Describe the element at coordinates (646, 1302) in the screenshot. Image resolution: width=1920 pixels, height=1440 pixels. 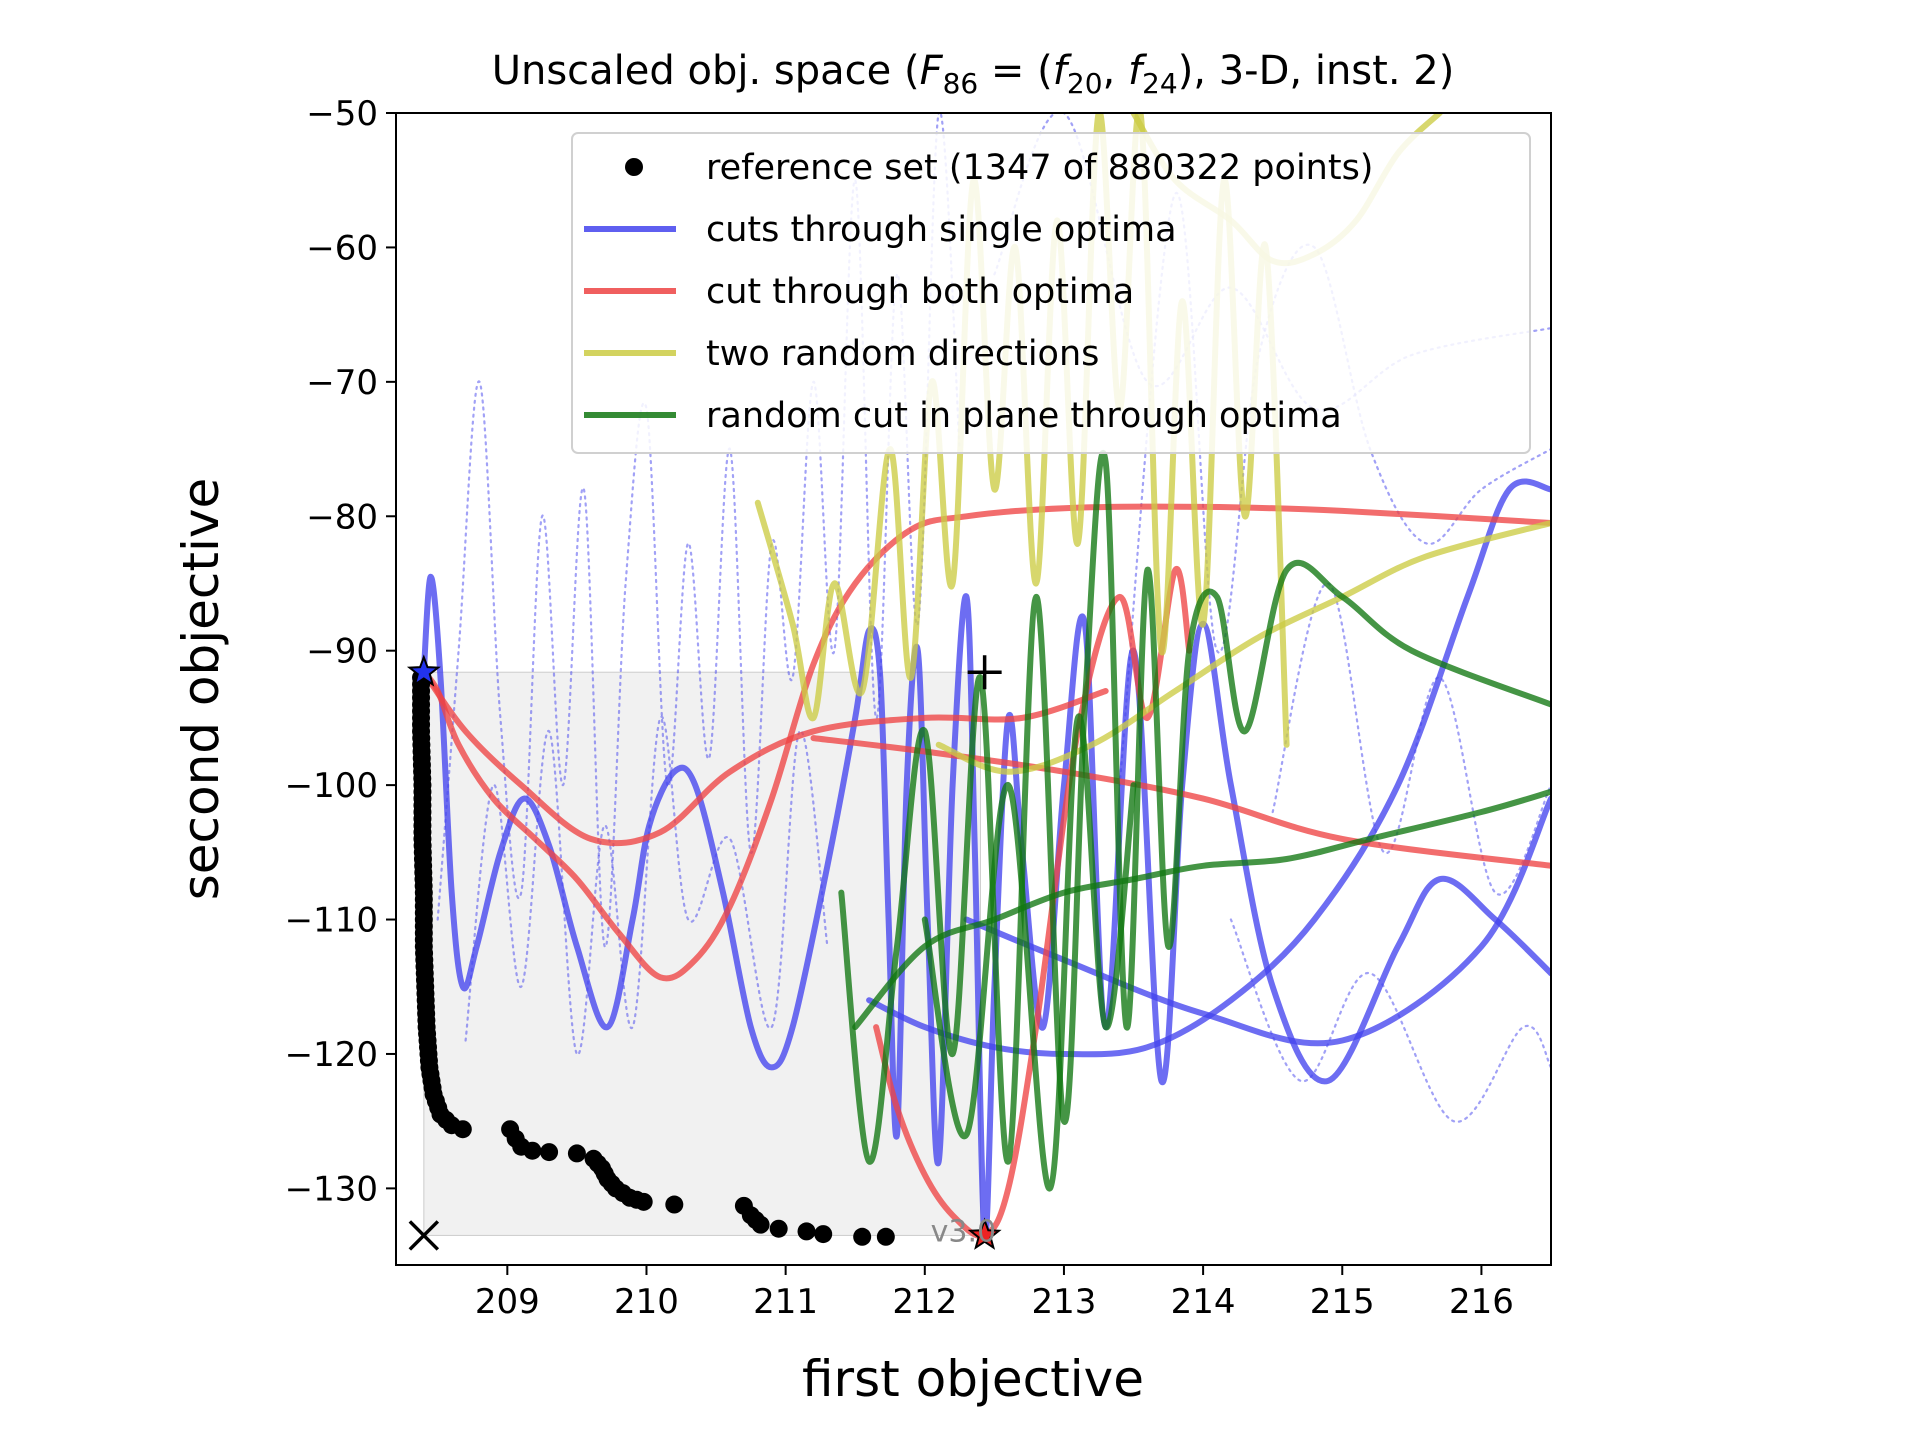
I see `x-tick-label: 210` at that location.